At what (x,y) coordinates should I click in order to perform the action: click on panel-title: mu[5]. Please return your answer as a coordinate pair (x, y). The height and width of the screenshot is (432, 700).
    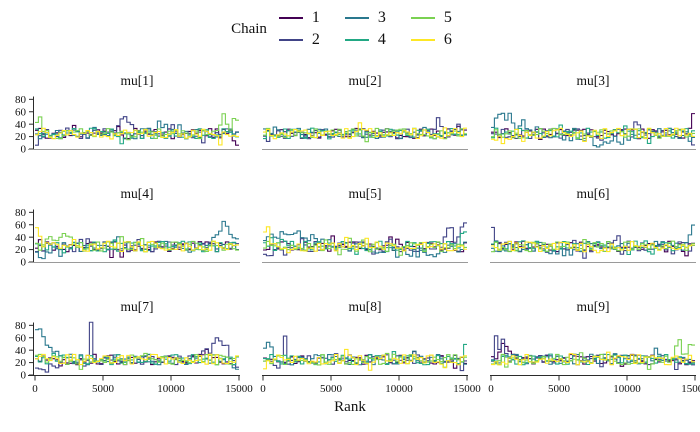
    Looking at the image, I should click on (365, 193).